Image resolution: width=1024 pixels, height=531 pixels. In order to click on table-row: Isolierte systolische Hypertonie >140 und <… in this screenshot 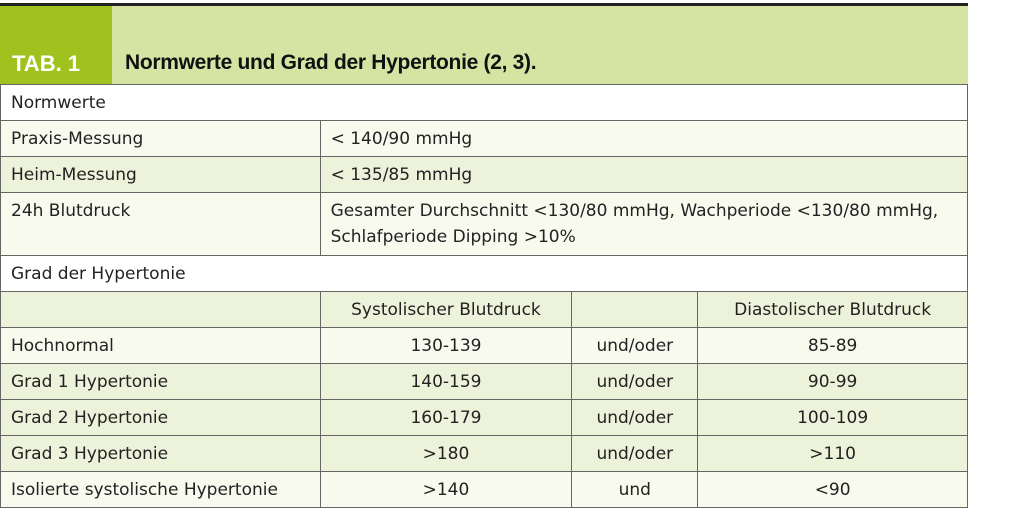, I will do `click(484, 489)`.